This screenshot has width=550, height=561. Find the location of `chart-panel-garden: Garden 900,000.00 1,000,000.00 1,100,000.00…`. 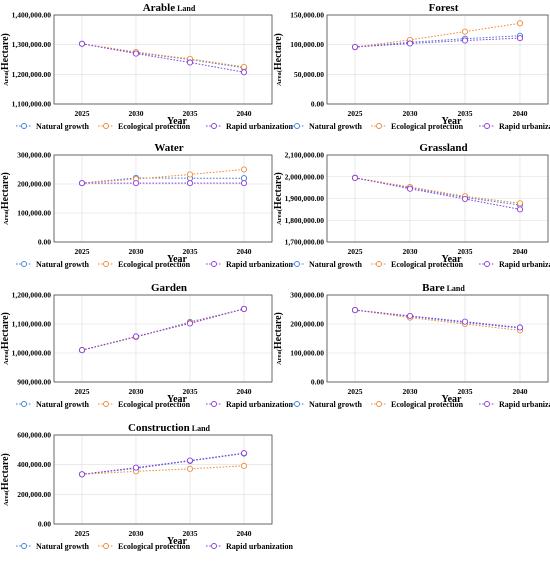

chart-panel-garden: Garden 900,000.00 1,000,000.00 1,100,000.00… is located at coordinates (146, 345).